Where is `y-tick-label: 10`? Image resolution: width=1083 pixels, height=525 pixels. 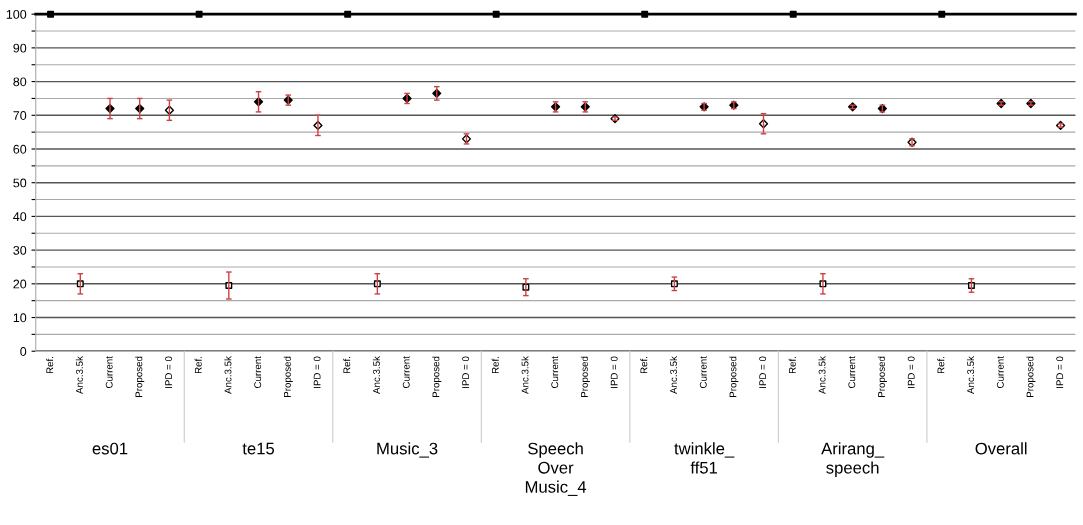 y-tick-label: 10 is located at coordinates (20, 318).